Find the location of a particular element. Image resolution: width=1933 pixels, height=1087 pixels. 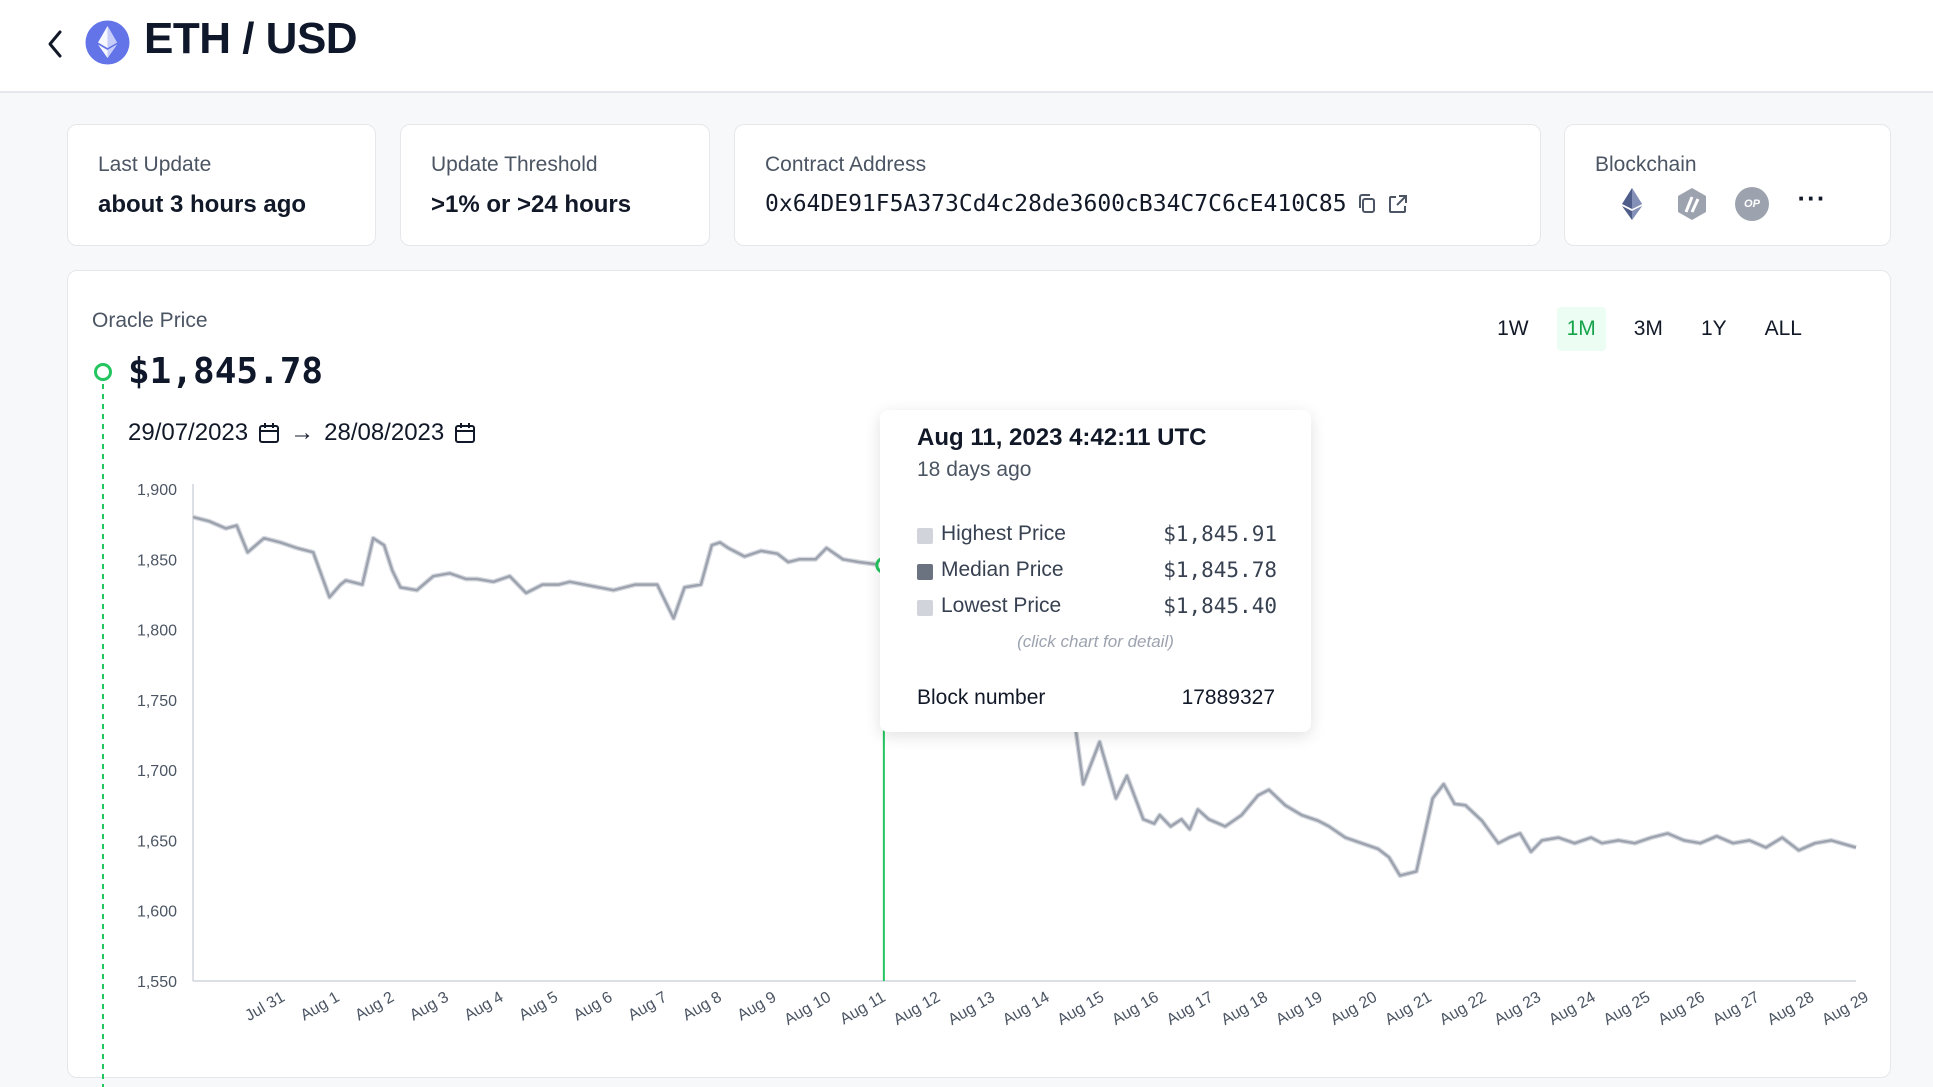

update-threshold-value: >1% or >24 hours is located at coordinates (531, 204).